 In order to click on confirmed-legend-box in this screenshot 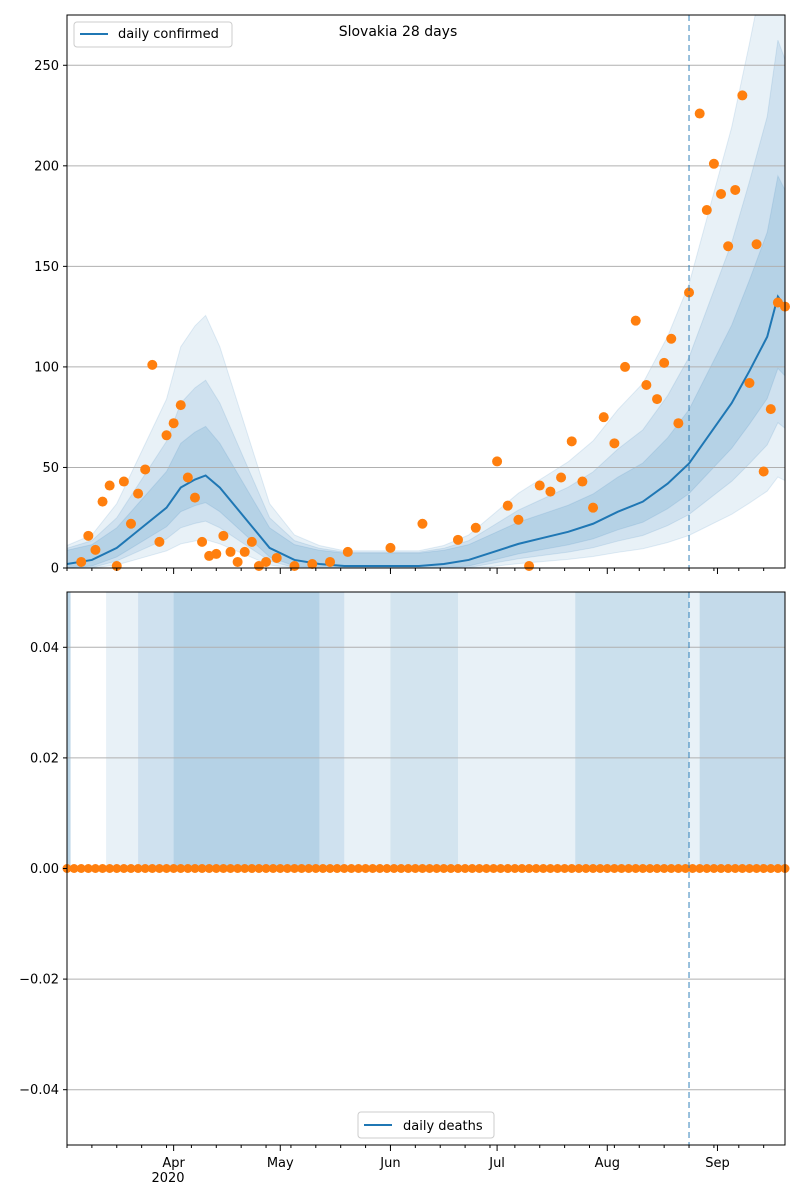, I will do `click(153, 34)`.